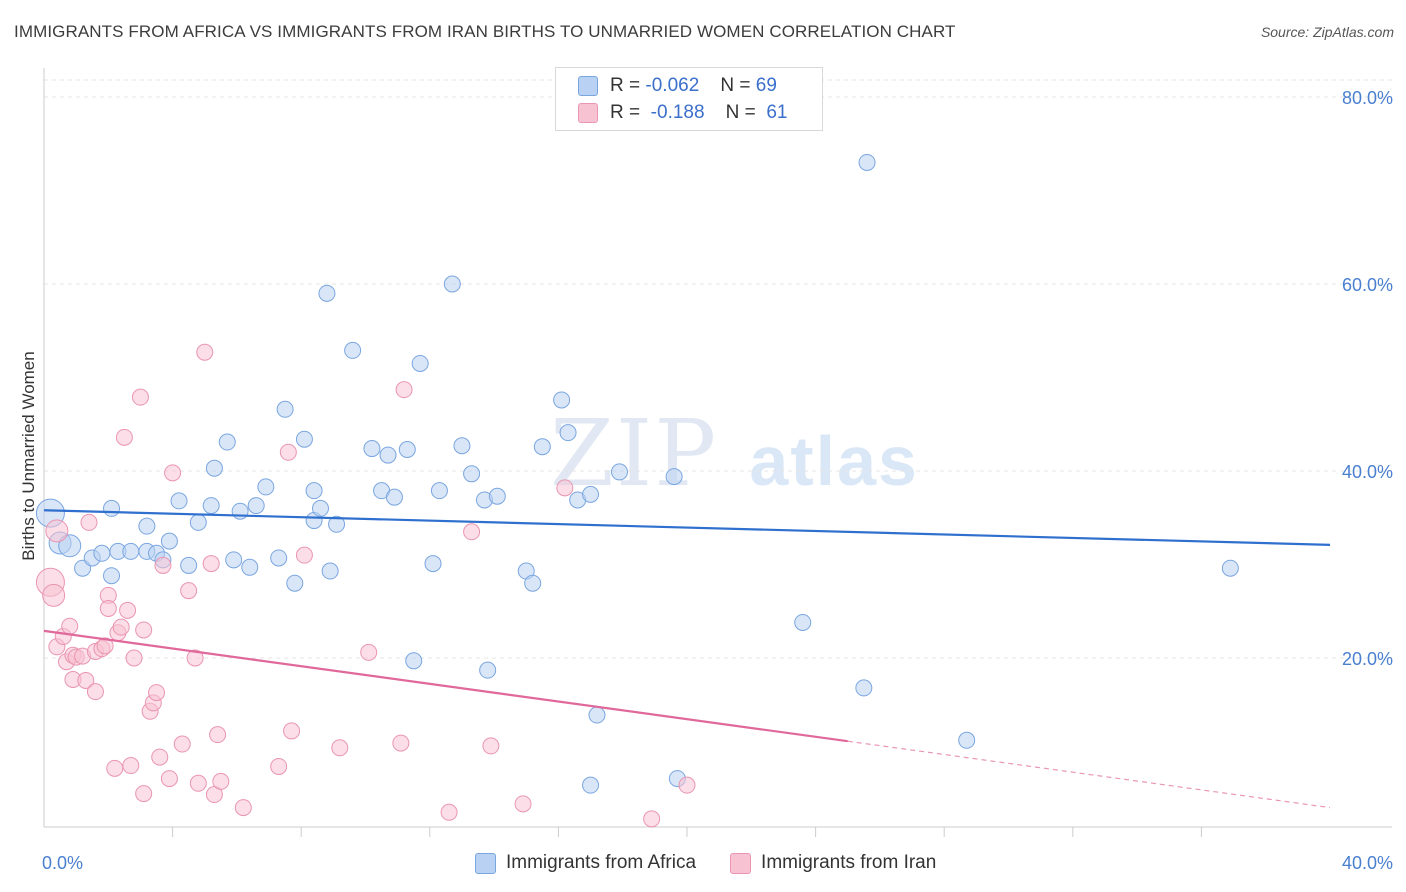 Image resolution: width=1406 pixels, height=892 pixels. What do you see at coordinates (834, 461) in the screenshot?
I see `watermark-atlas: atlas` at bounding box center [834, 461].